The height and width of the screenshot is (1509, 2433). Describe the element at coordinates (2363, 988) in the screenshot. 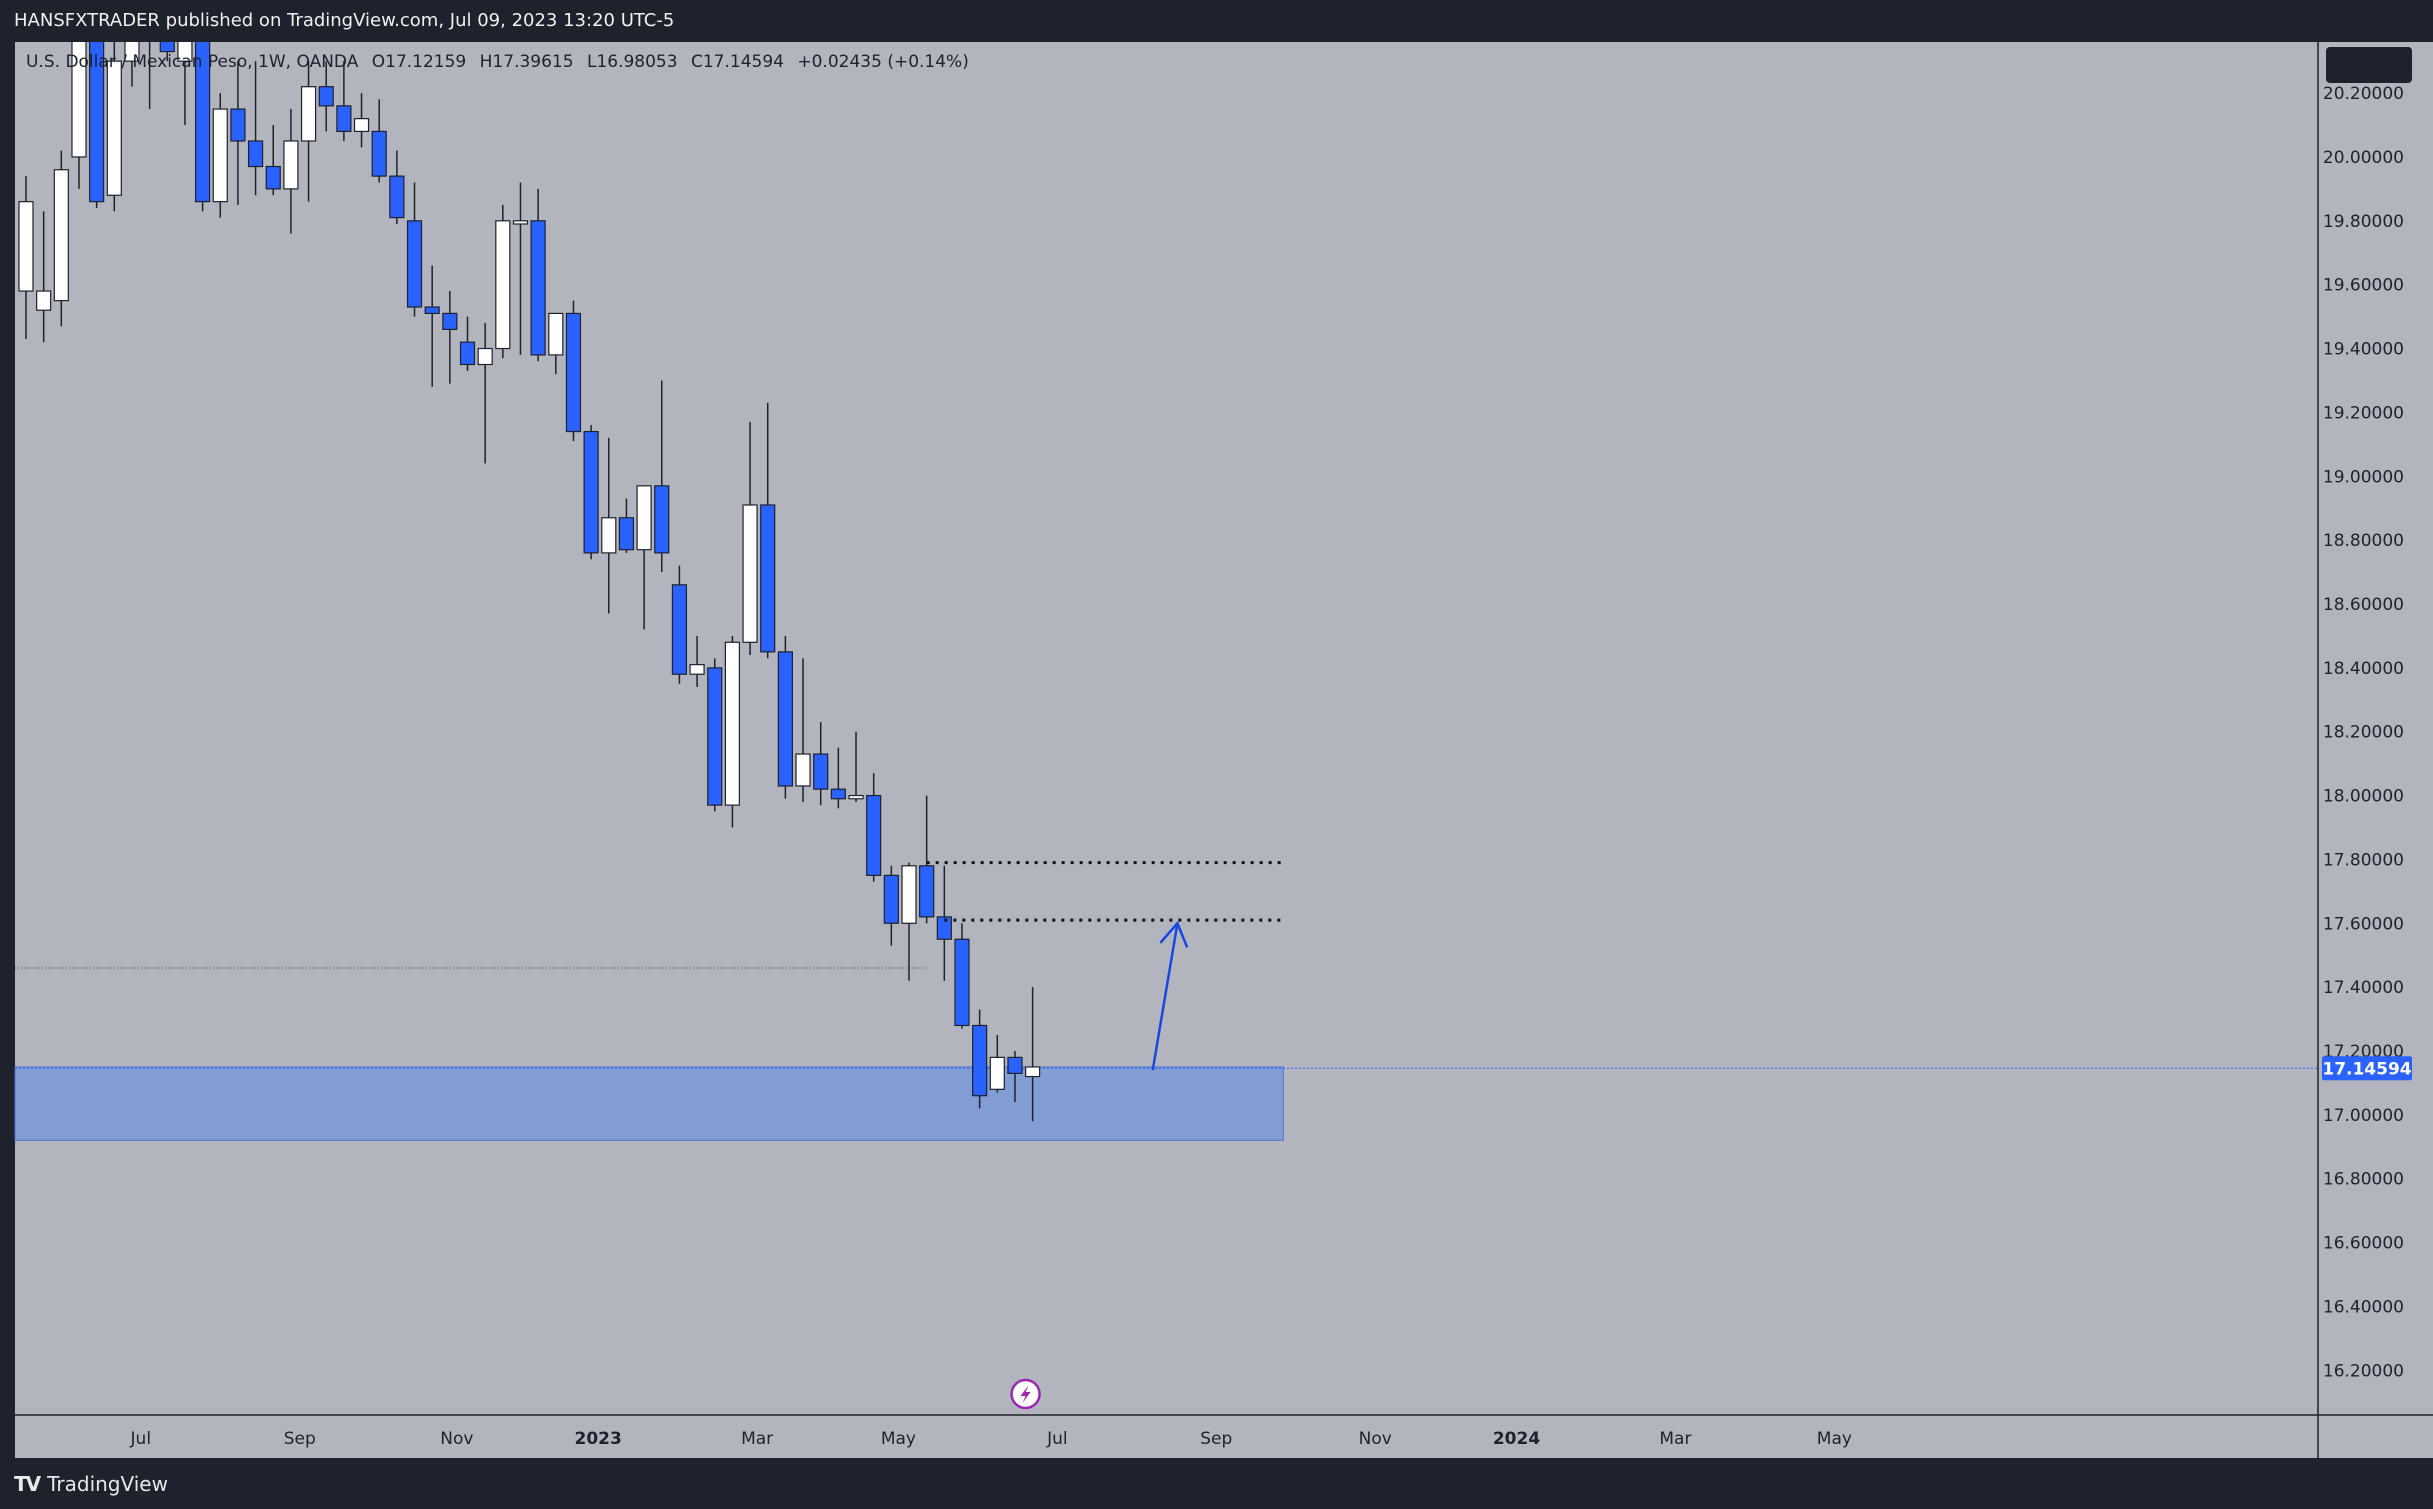

I see `price-tick-label: 17.40000` at that location.